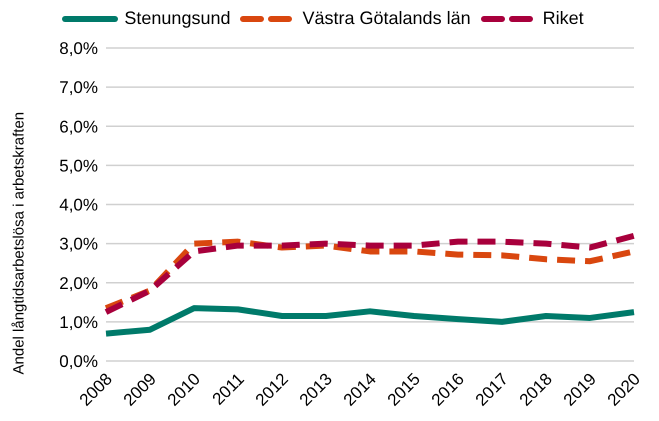  I want to click on y-tick-label: 6,0%, so click(78, 126).